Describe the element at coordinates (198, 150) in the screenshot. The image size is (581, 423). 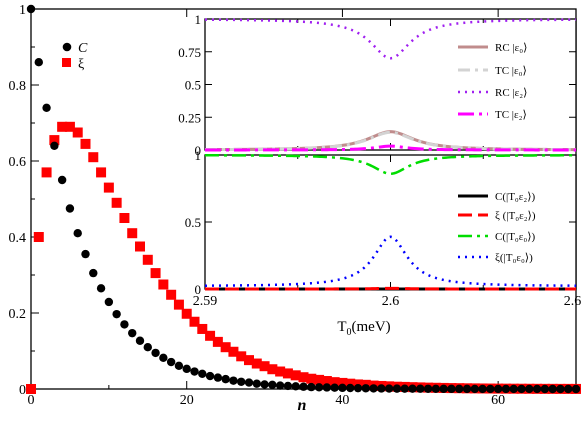
I see `inset-top-y-tick-label: 0` at that location.